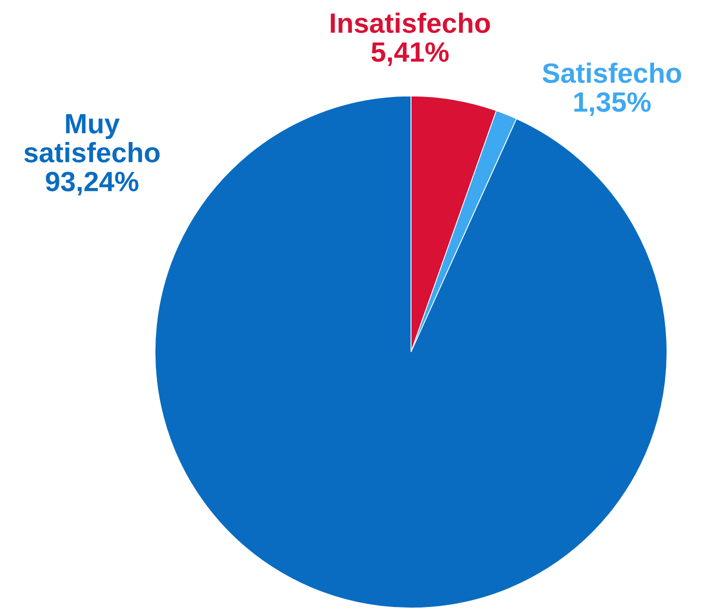 Image resolution: width=704 pixels, height=610 pixels. What do you see at coordinates (410, 54) in the screenshot?
I see `data-label: 5,41%` at bounding box center [410, 54].